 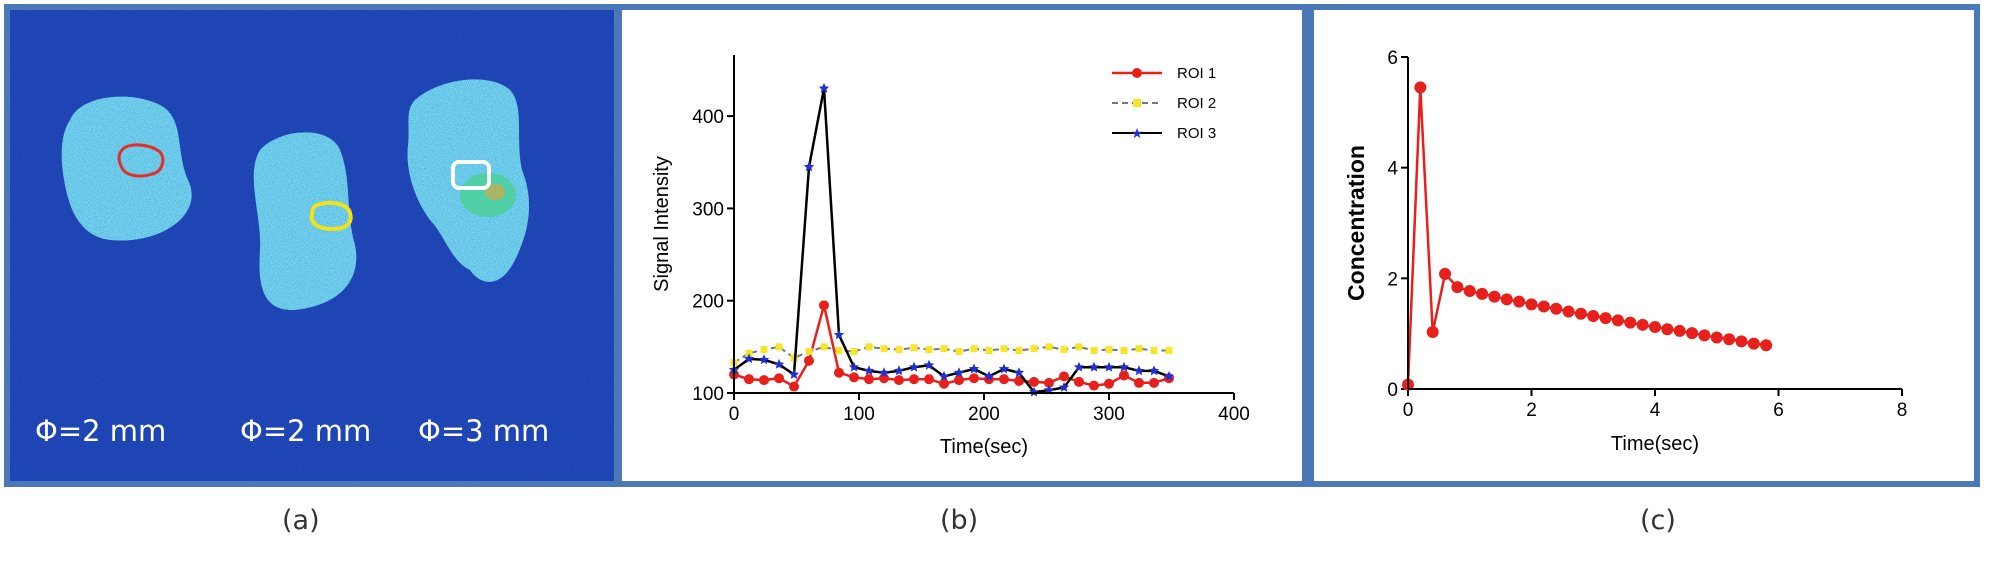 What do you see at coordinates (959, 520) in the screenshot?
I see `caption-b: (b)` at bounding box center [959, 520].